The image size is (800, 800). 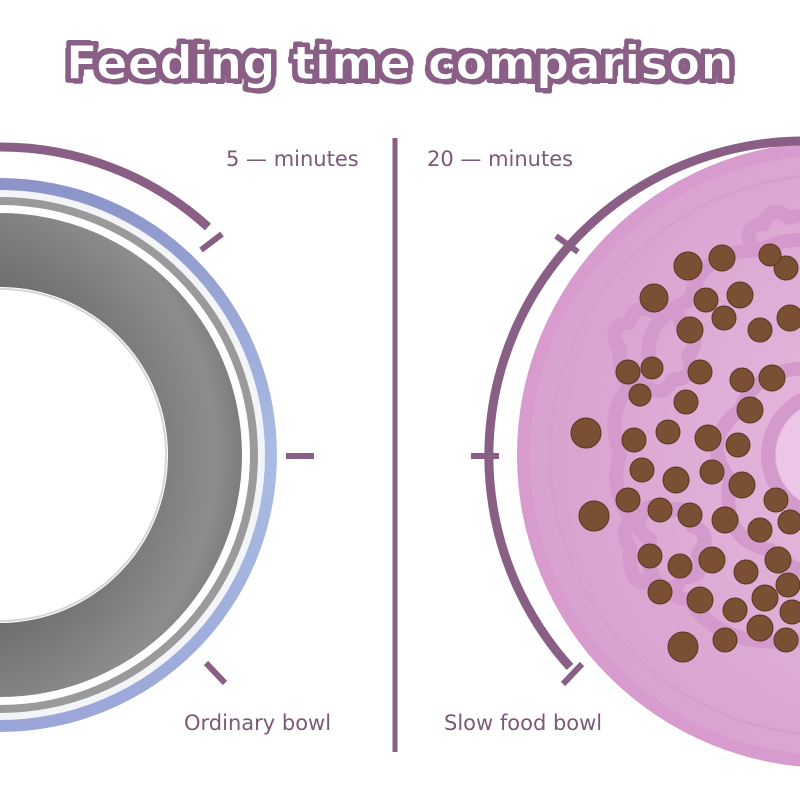 I want to click on slow-bowl-time-label: 20 — minutes, so click(x=500, y=159).